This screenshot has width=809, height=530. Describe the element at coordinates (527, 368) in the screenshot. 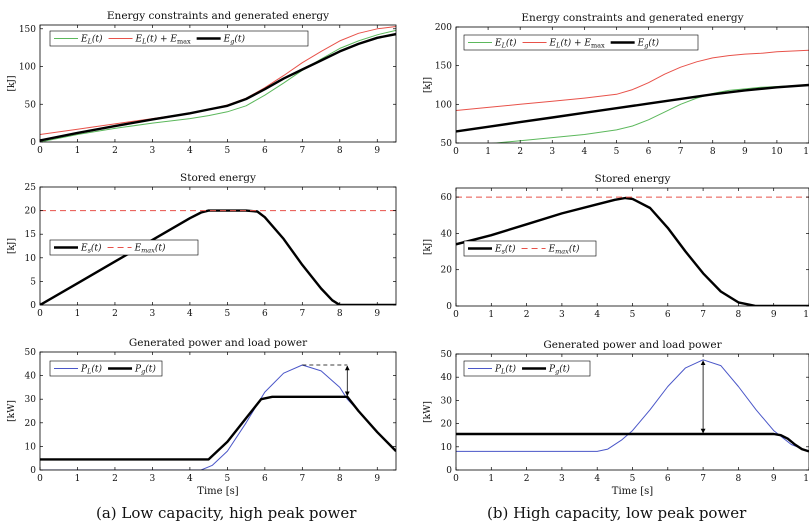

I see `legend: PL(t) Pg(t)` at that location.